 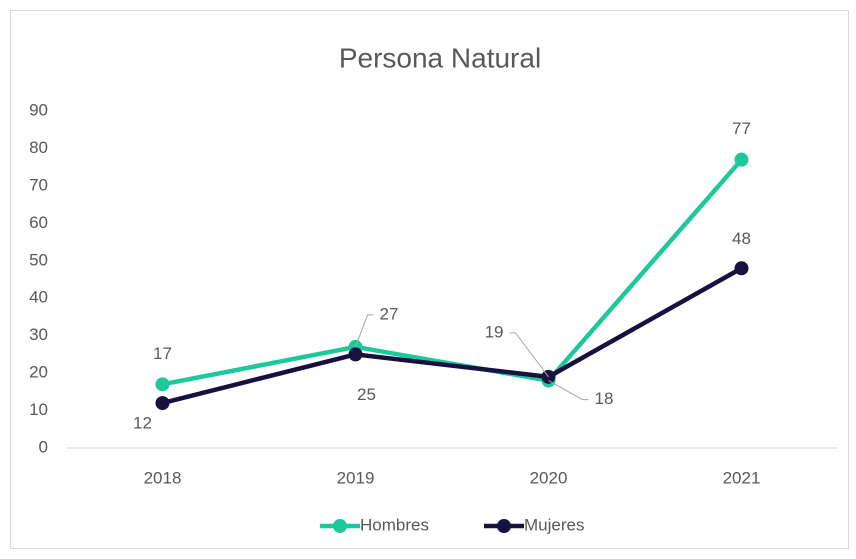 What do you see at coordinates (142, 423) in the screenshot?
I see `data-label: 12` at bounding box center [142, 423].